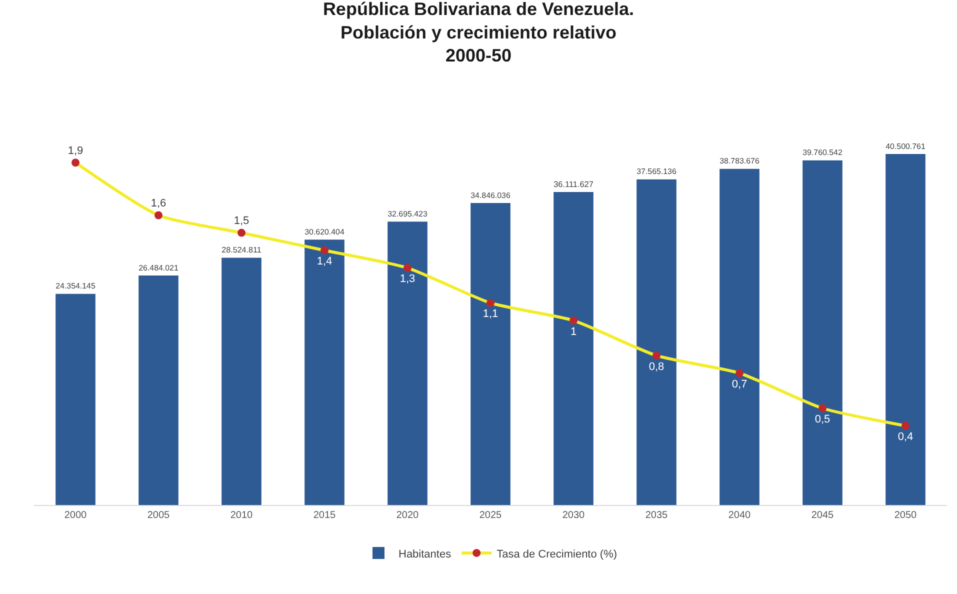 Image resolution: width=957 pixels, height=594 pixels. Describe the element at coordinates (324, 515) in the screenshot. I see `x-tick-label: 2015` at that location.